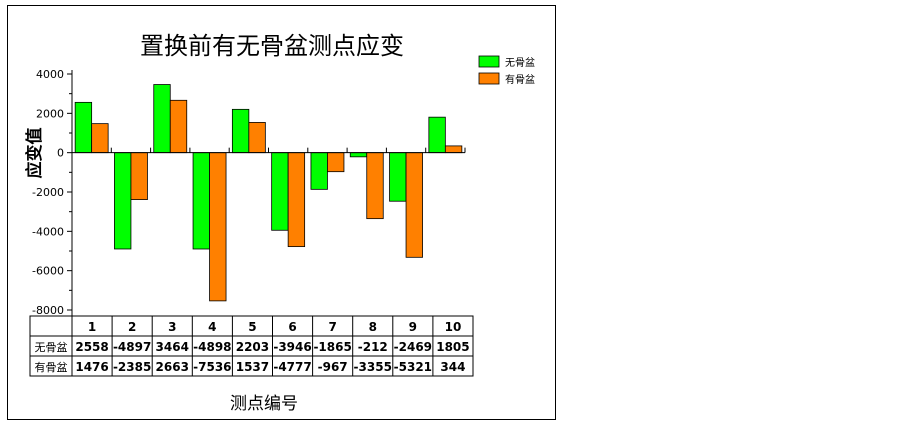  Describe the element at coordinates (398, 177) in the screenshot. I see `bar-series1-point9` at that location.